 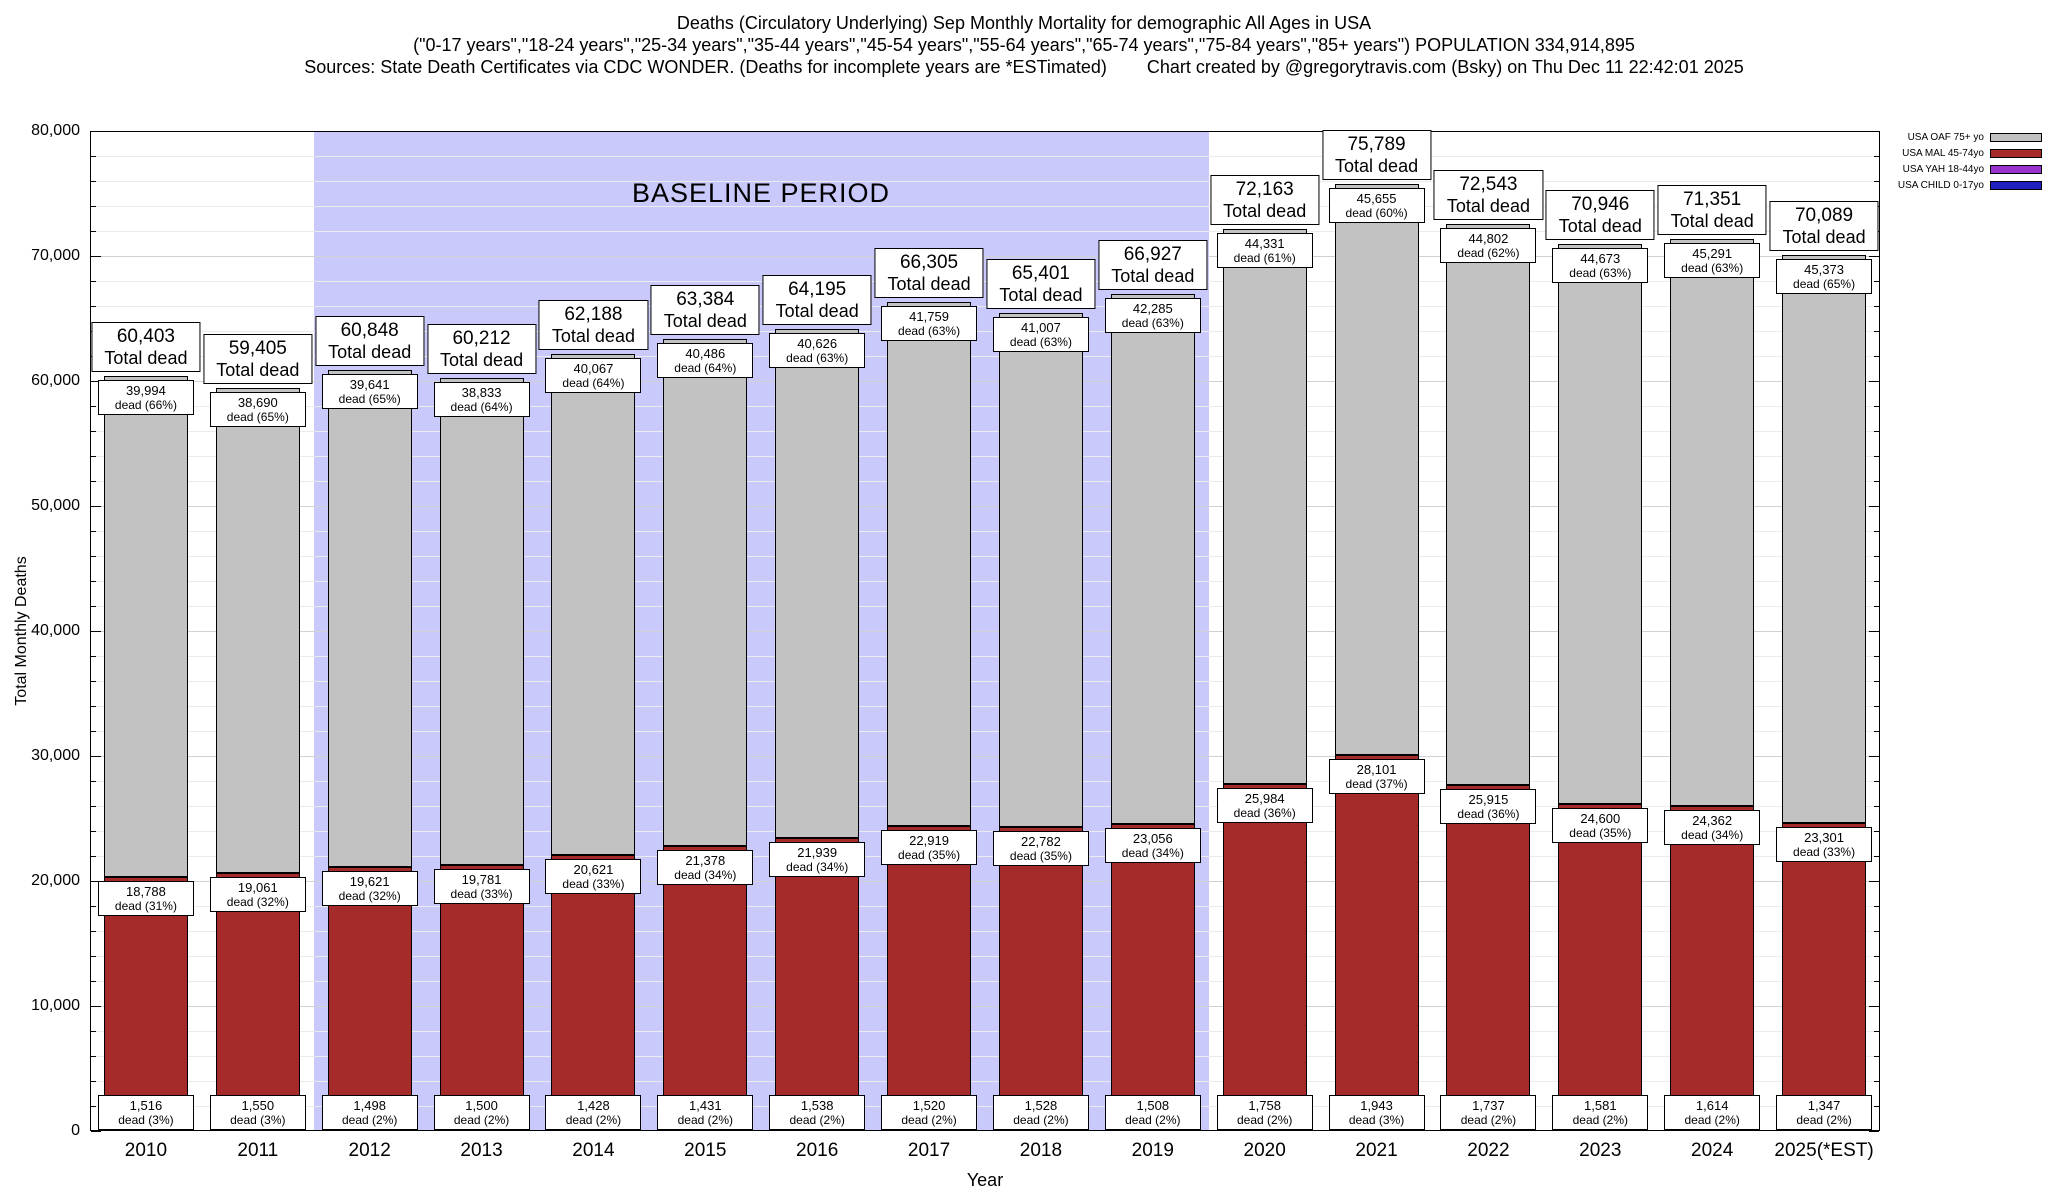 I want to click on label-total-value: 60,403, so click(x=145, y=336).